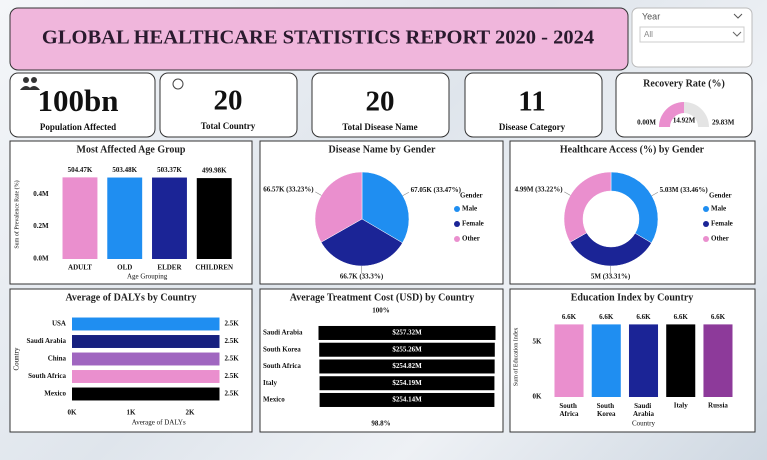 This screenshot has width=767, height=460. Describe the element at coordinates (379, 127) in the screenshot. I see `card-label: Total Disease Name` at that location.